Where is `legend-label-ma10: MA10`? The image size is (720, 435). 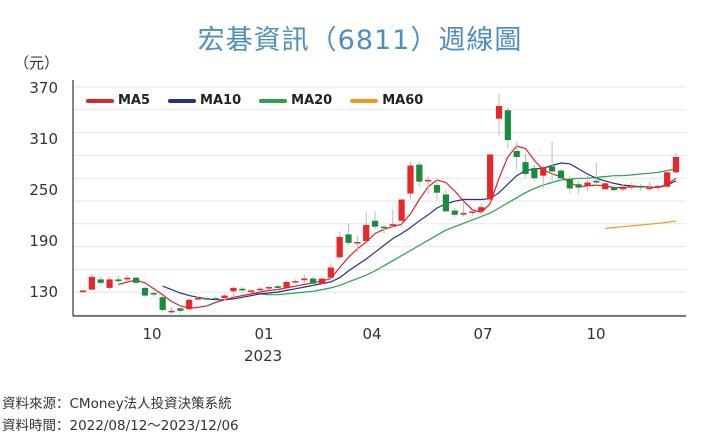
legend-label-ma10: MA10 is located at coordinates (221, 100).